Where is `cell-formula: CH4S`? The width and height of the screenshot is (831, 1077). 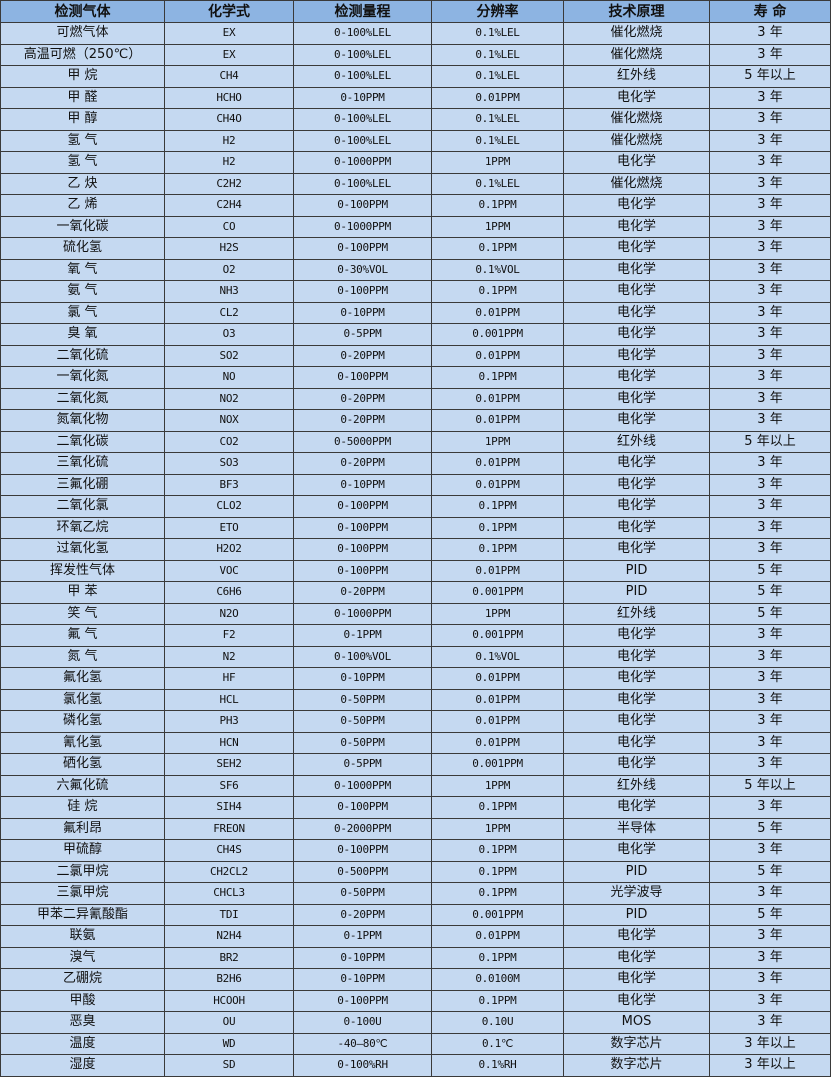
cell-formula: CH4S is located at coordinates (229, 850).